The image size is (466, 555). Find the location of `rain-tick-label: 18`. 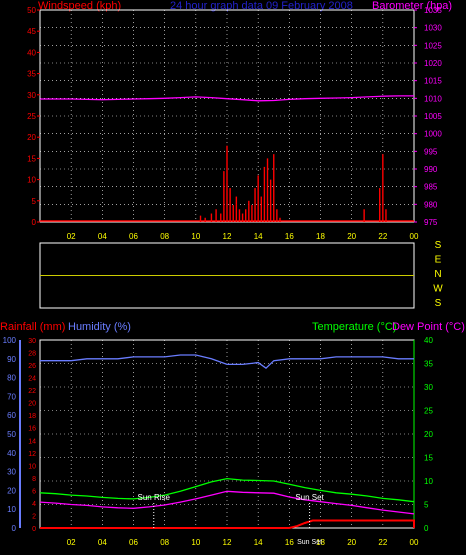

rain-tick-label: 18 is located at coordinates (32, 416).